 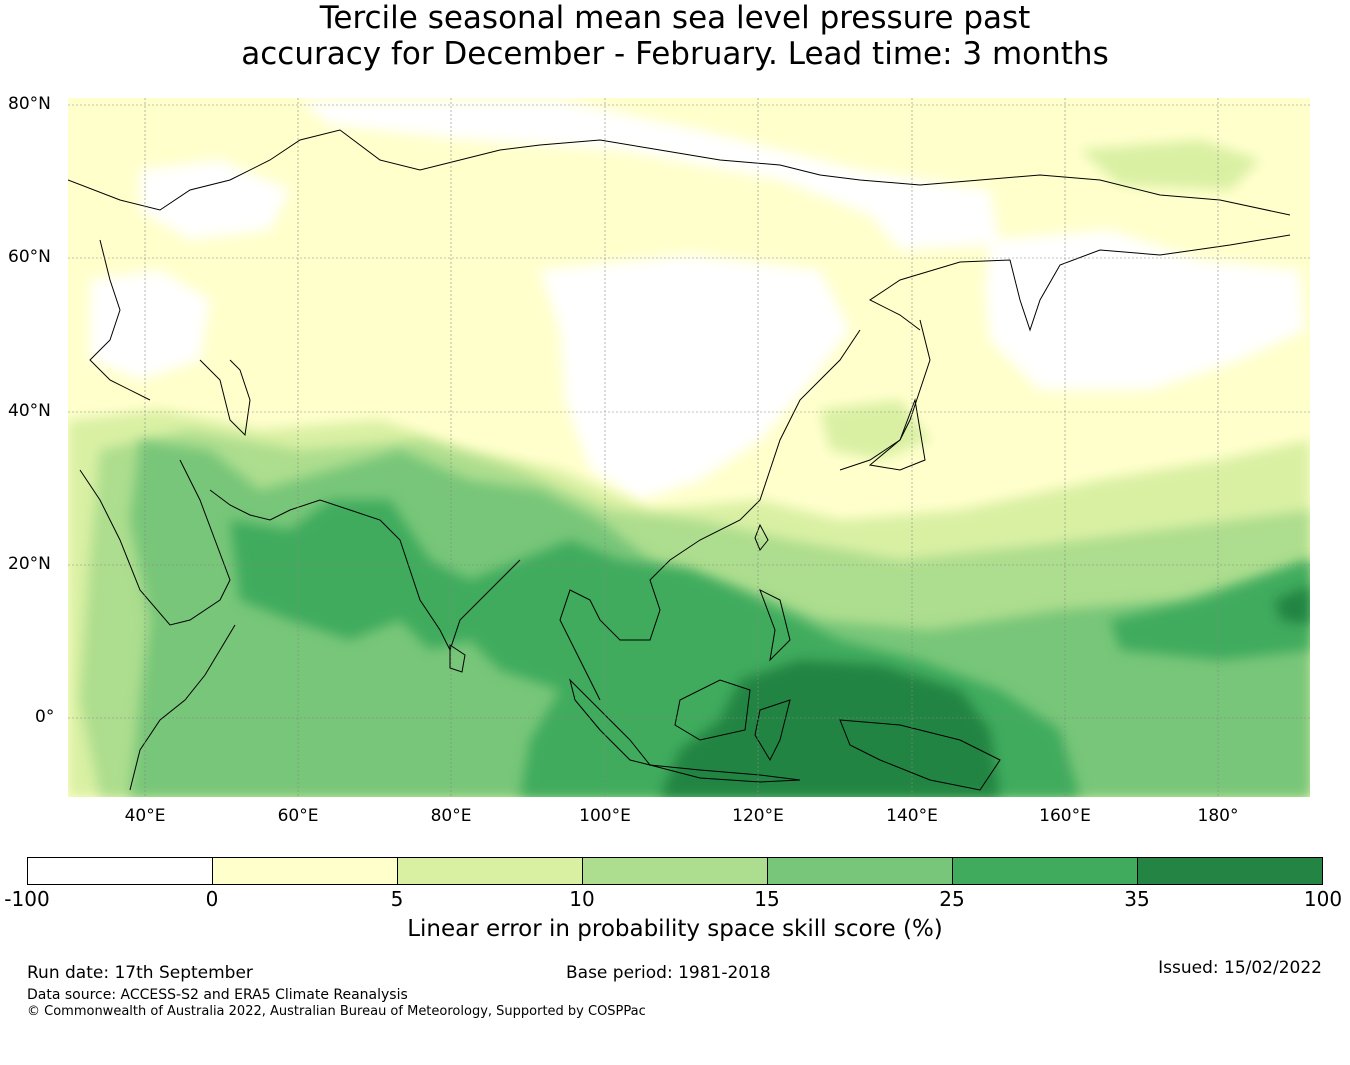 What do you see at coordinates (582, 899) in the screenshot?
I see `colorbar-tick: 10` at bounding box center [582, 899].